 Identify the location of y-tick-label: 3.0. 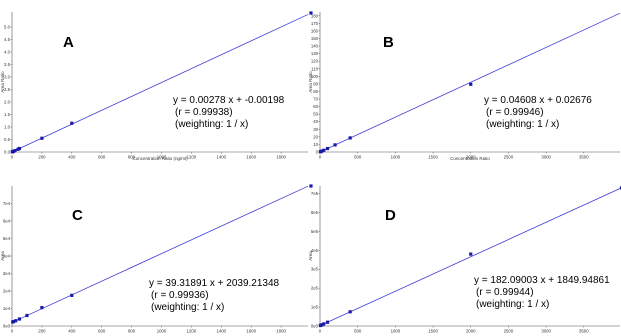
(7, 77).